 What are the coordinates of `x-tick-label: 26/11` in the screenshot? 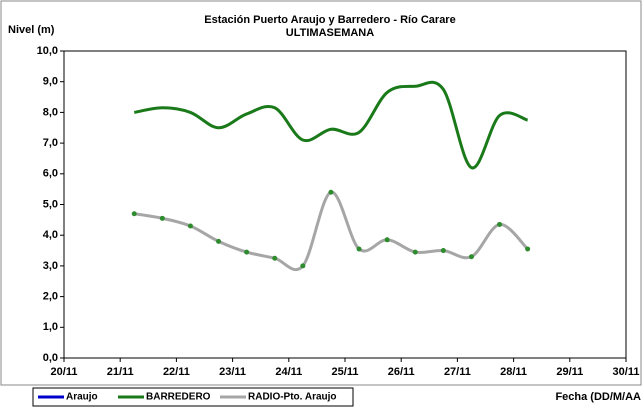 It's located at (401, 372).